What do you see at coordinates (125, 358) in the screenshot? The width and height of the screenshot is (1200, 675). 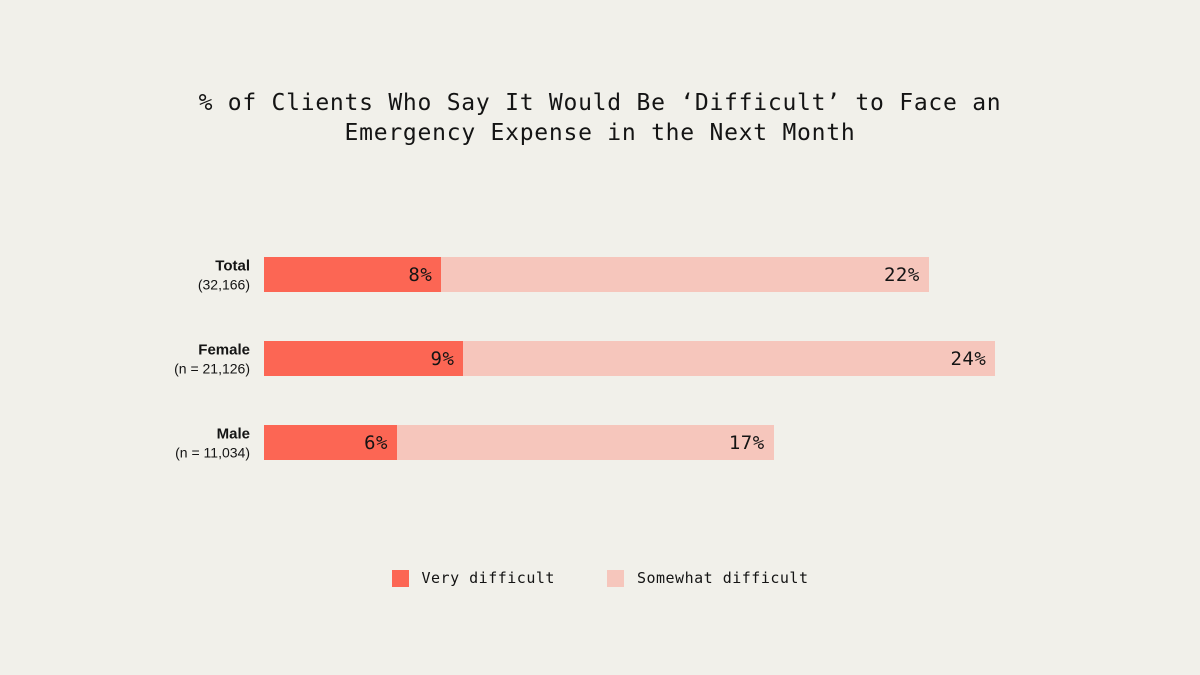 I see `row-label-female: Female (n = 21,126)` at bounding box center [125, 358].